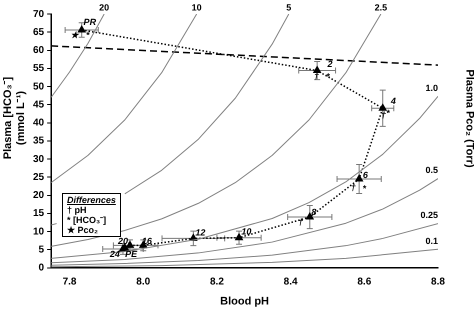  I want to click on annotation: PE, so click(131, 254).